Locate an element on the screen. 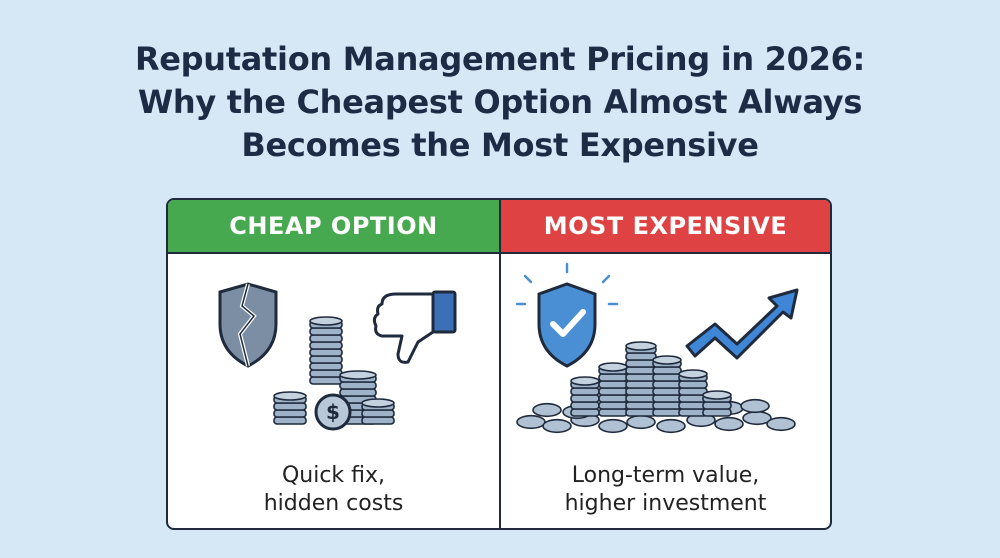 The width and height of the screenshot is (1000, 558). coin-stack-icon is located at coordinates (334, 370).